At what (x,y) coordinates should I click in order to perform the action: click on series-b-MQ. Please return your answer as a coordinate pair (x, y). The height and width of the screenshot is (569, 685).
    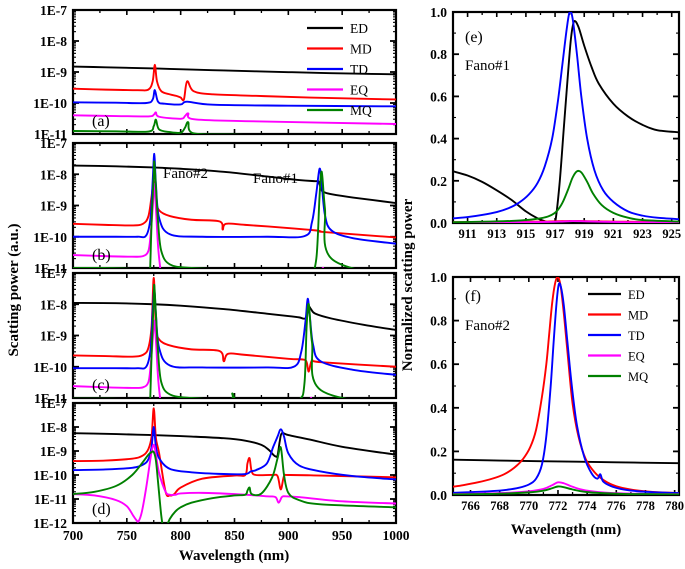
    Looking at the image, I should click on (214, 214).